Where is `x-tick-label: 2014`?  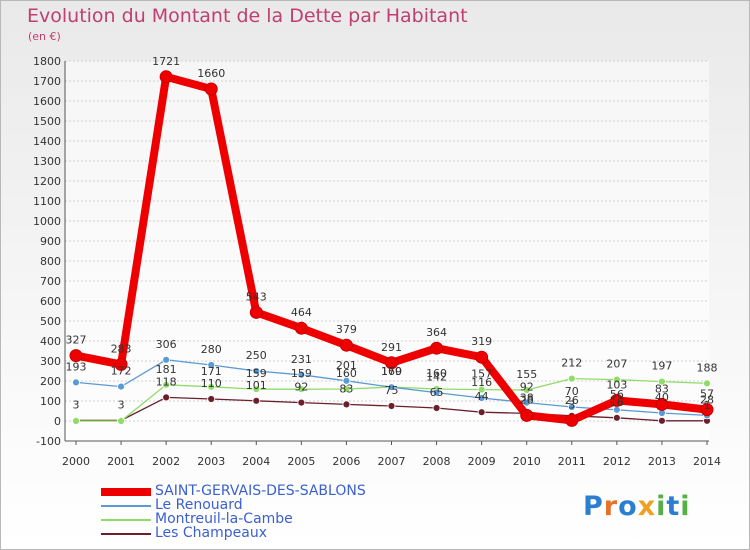
x-tick-label: 2014 is located at coordinates (707, 461).